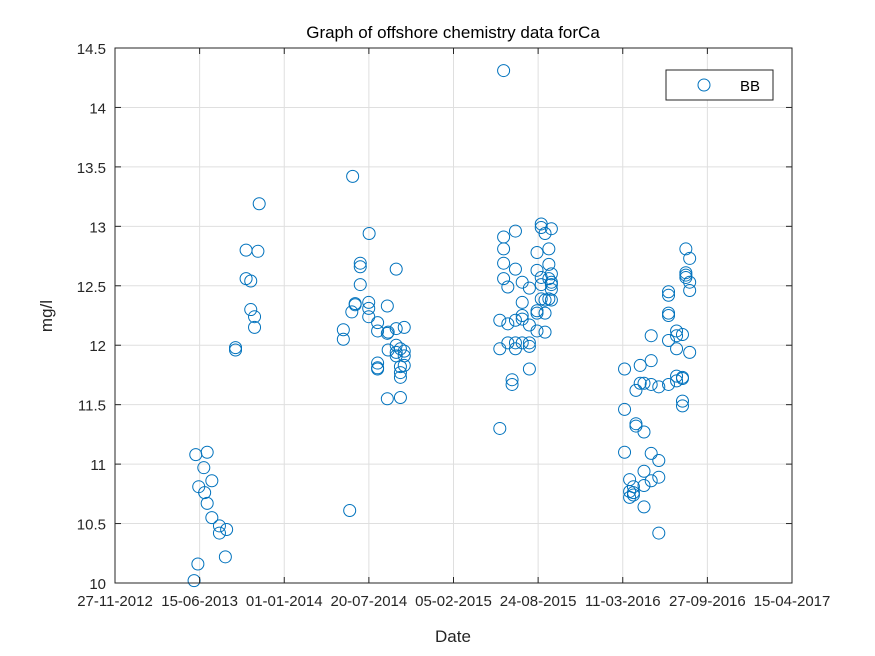  I want to click on y-tick-label: 14, so click(97, 108).